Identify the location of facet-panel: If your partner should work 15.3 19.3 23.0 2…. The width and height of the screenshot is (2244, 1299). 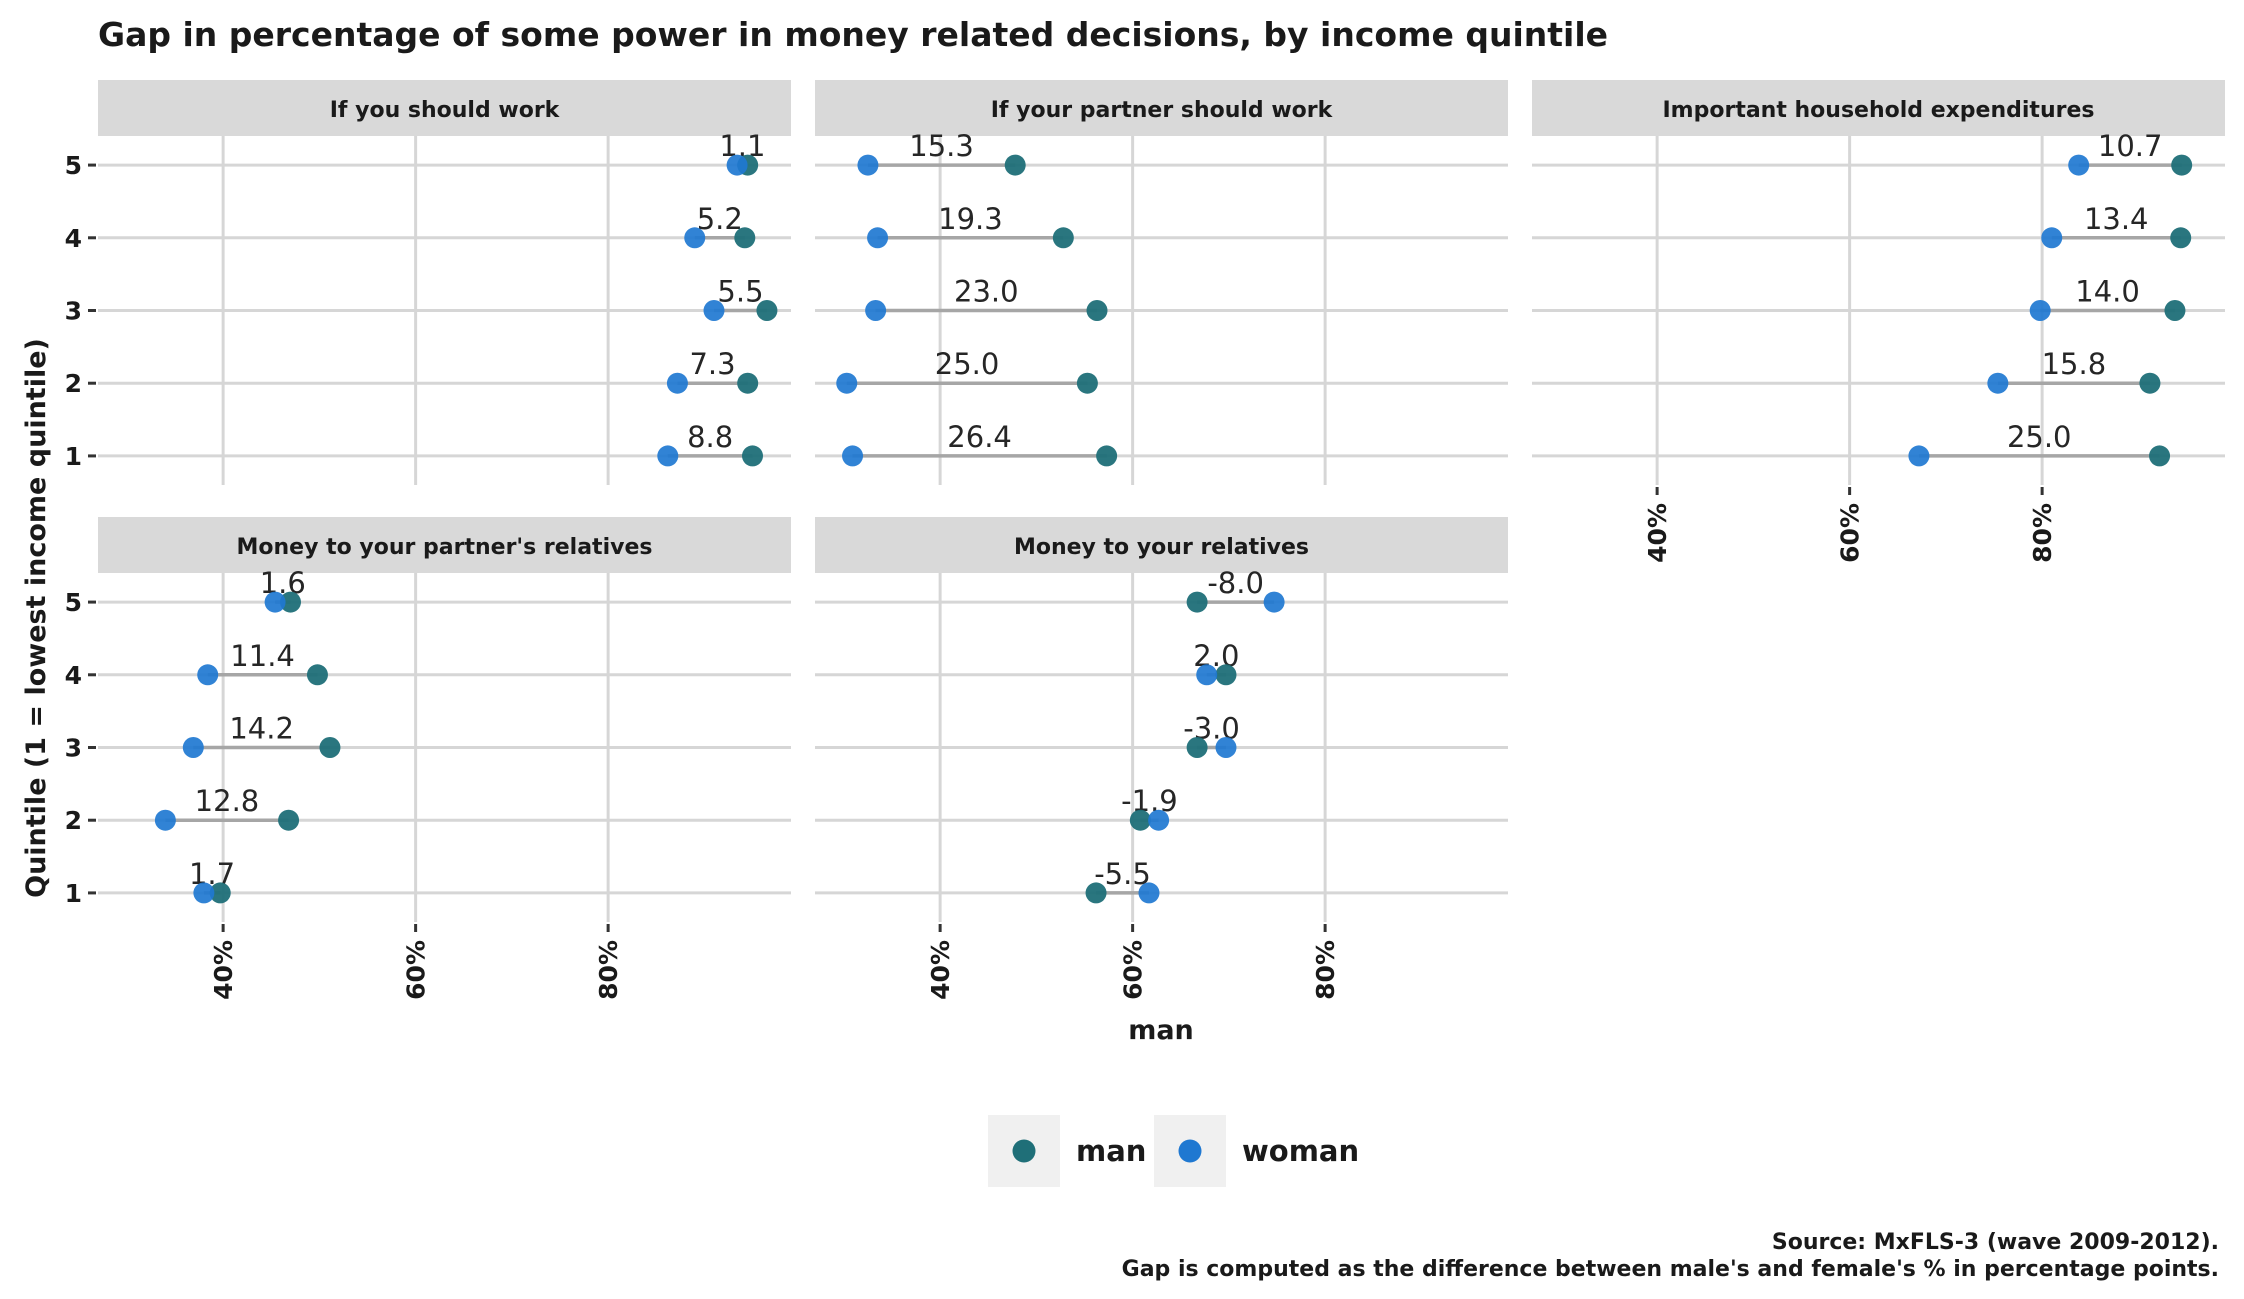
(1161, 282).